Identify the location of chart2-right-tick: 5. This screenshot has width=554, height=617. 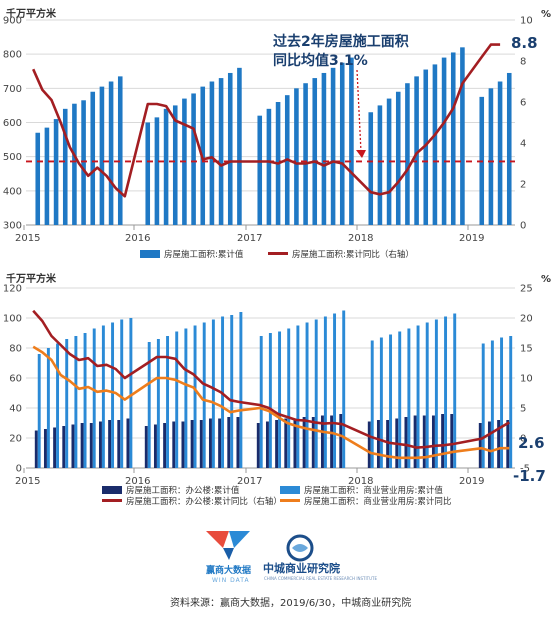
(523, 409).